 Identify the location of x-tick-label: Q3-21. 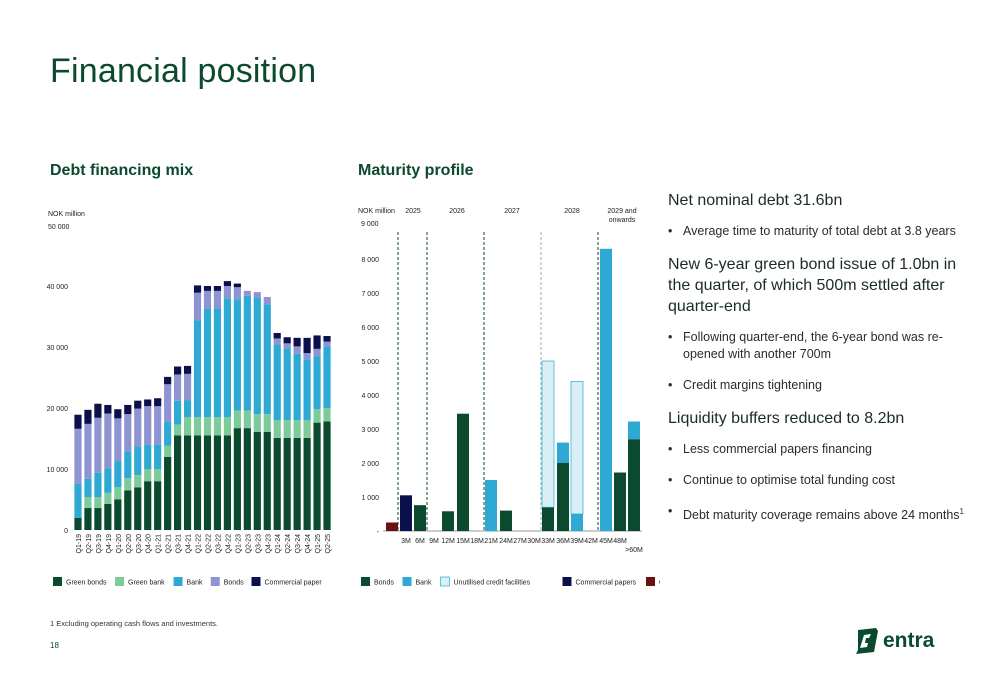
(179, 544).